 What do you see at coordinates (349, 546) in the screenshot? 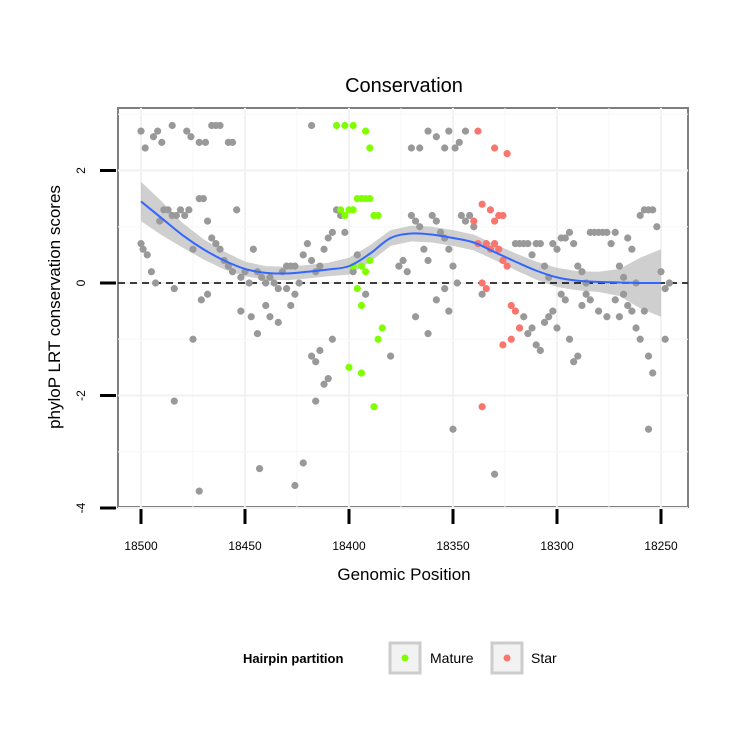
I see `x-tick-label: 18400` at bounding box center [349, 546].